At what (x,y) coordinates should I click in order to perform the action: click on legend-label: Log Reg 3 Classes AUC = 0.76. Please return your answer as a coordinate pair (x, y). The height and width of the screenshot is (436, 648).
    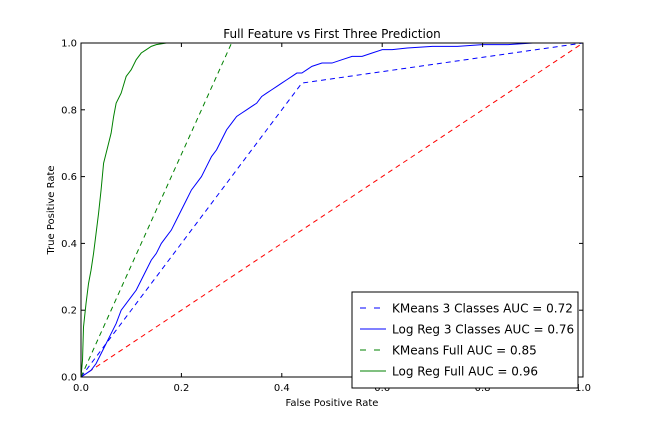
    Looking at the image, I should click on (483, 330).